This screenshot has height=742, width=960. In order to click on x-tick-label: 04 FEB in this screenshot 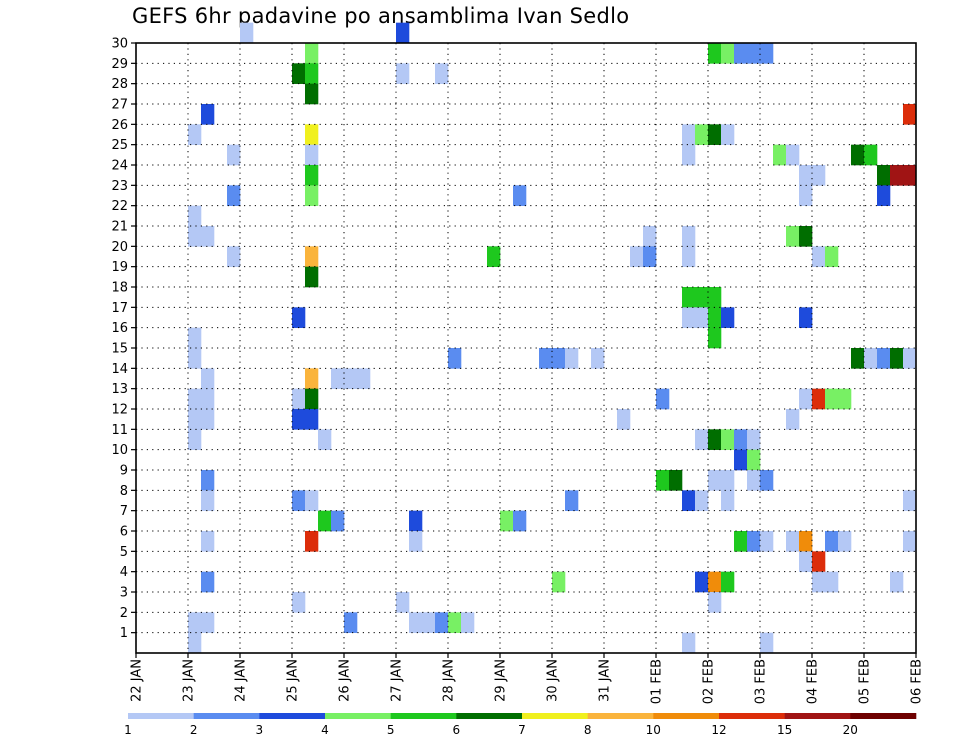, I will do `click(813, 681)`.